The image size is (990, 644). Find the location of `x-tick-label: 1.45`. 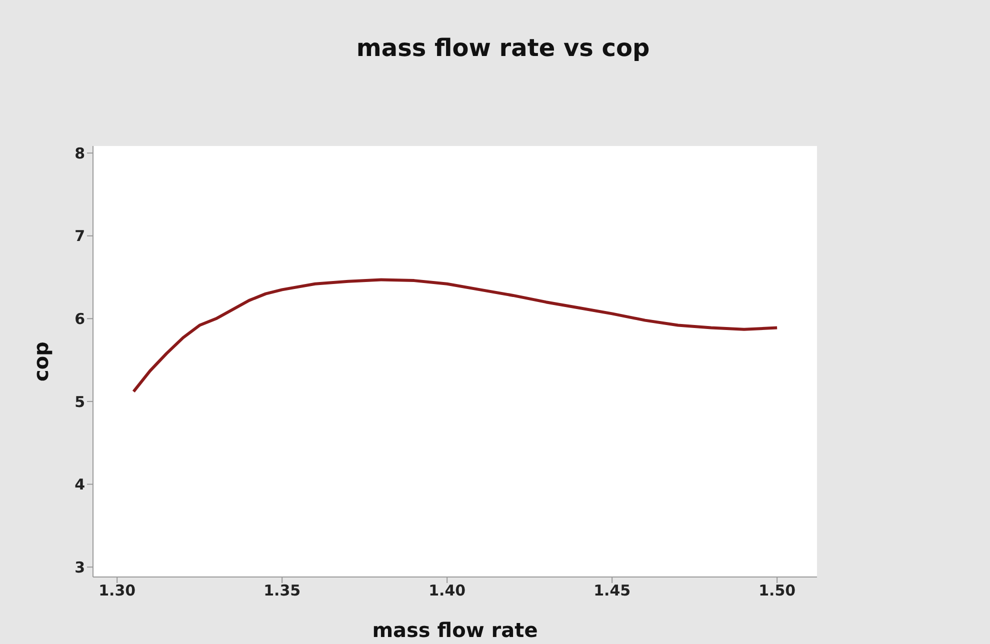

x-tick-label: 1.45 is located at coordinates (612, 591).